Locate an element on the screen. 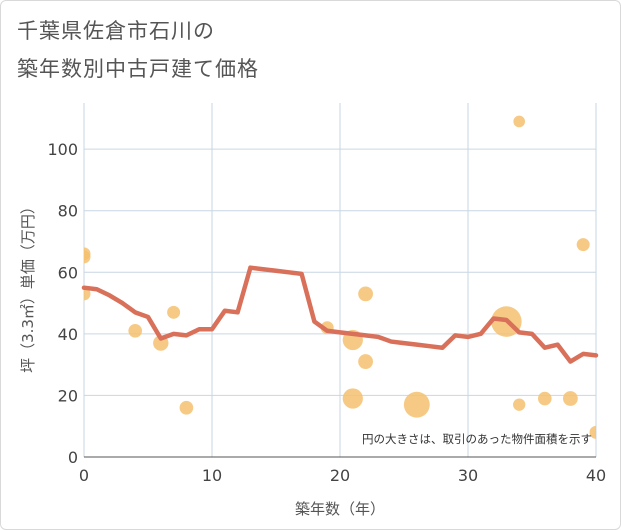  y-tick-label: 80 is located at coordinates (68, 211).